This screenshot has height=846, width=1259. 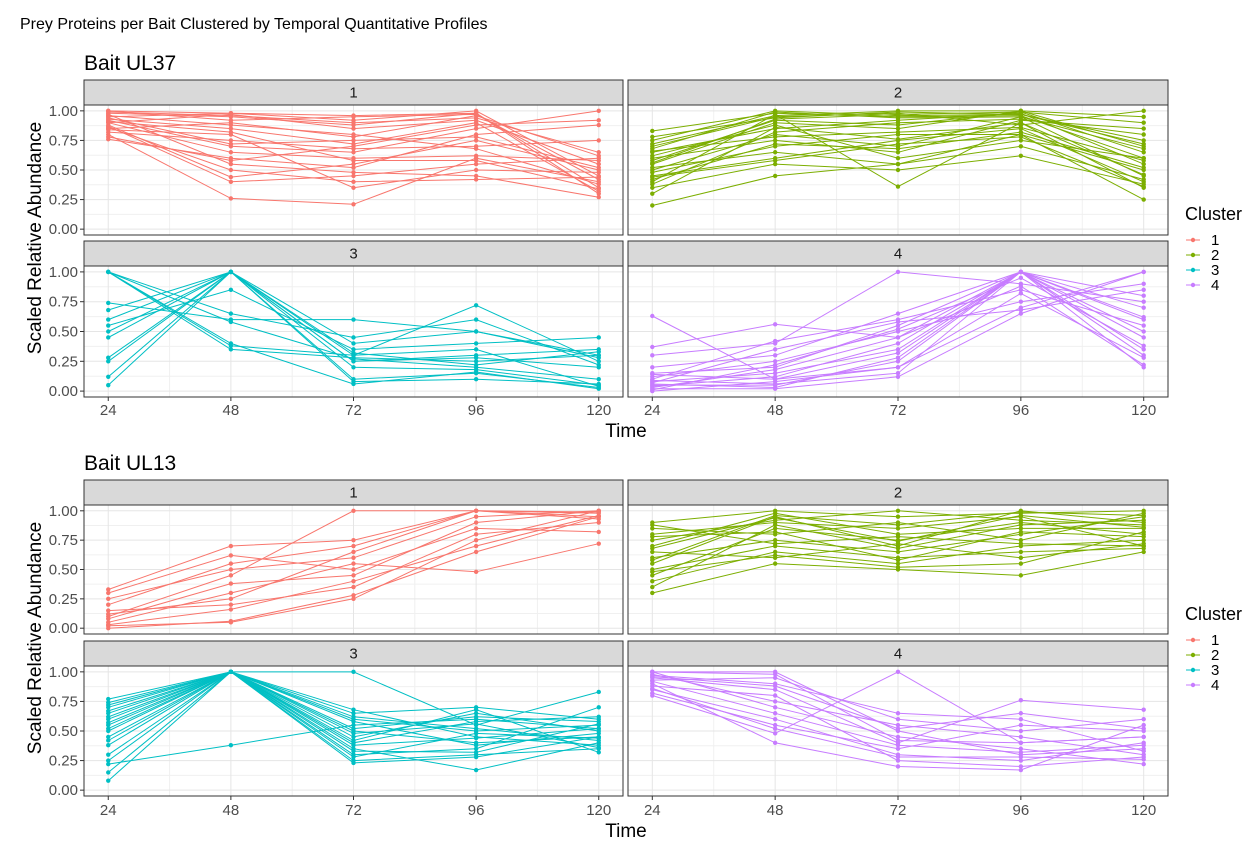 I want to click on x-tick-label: 48, so click(x=231, y=410).